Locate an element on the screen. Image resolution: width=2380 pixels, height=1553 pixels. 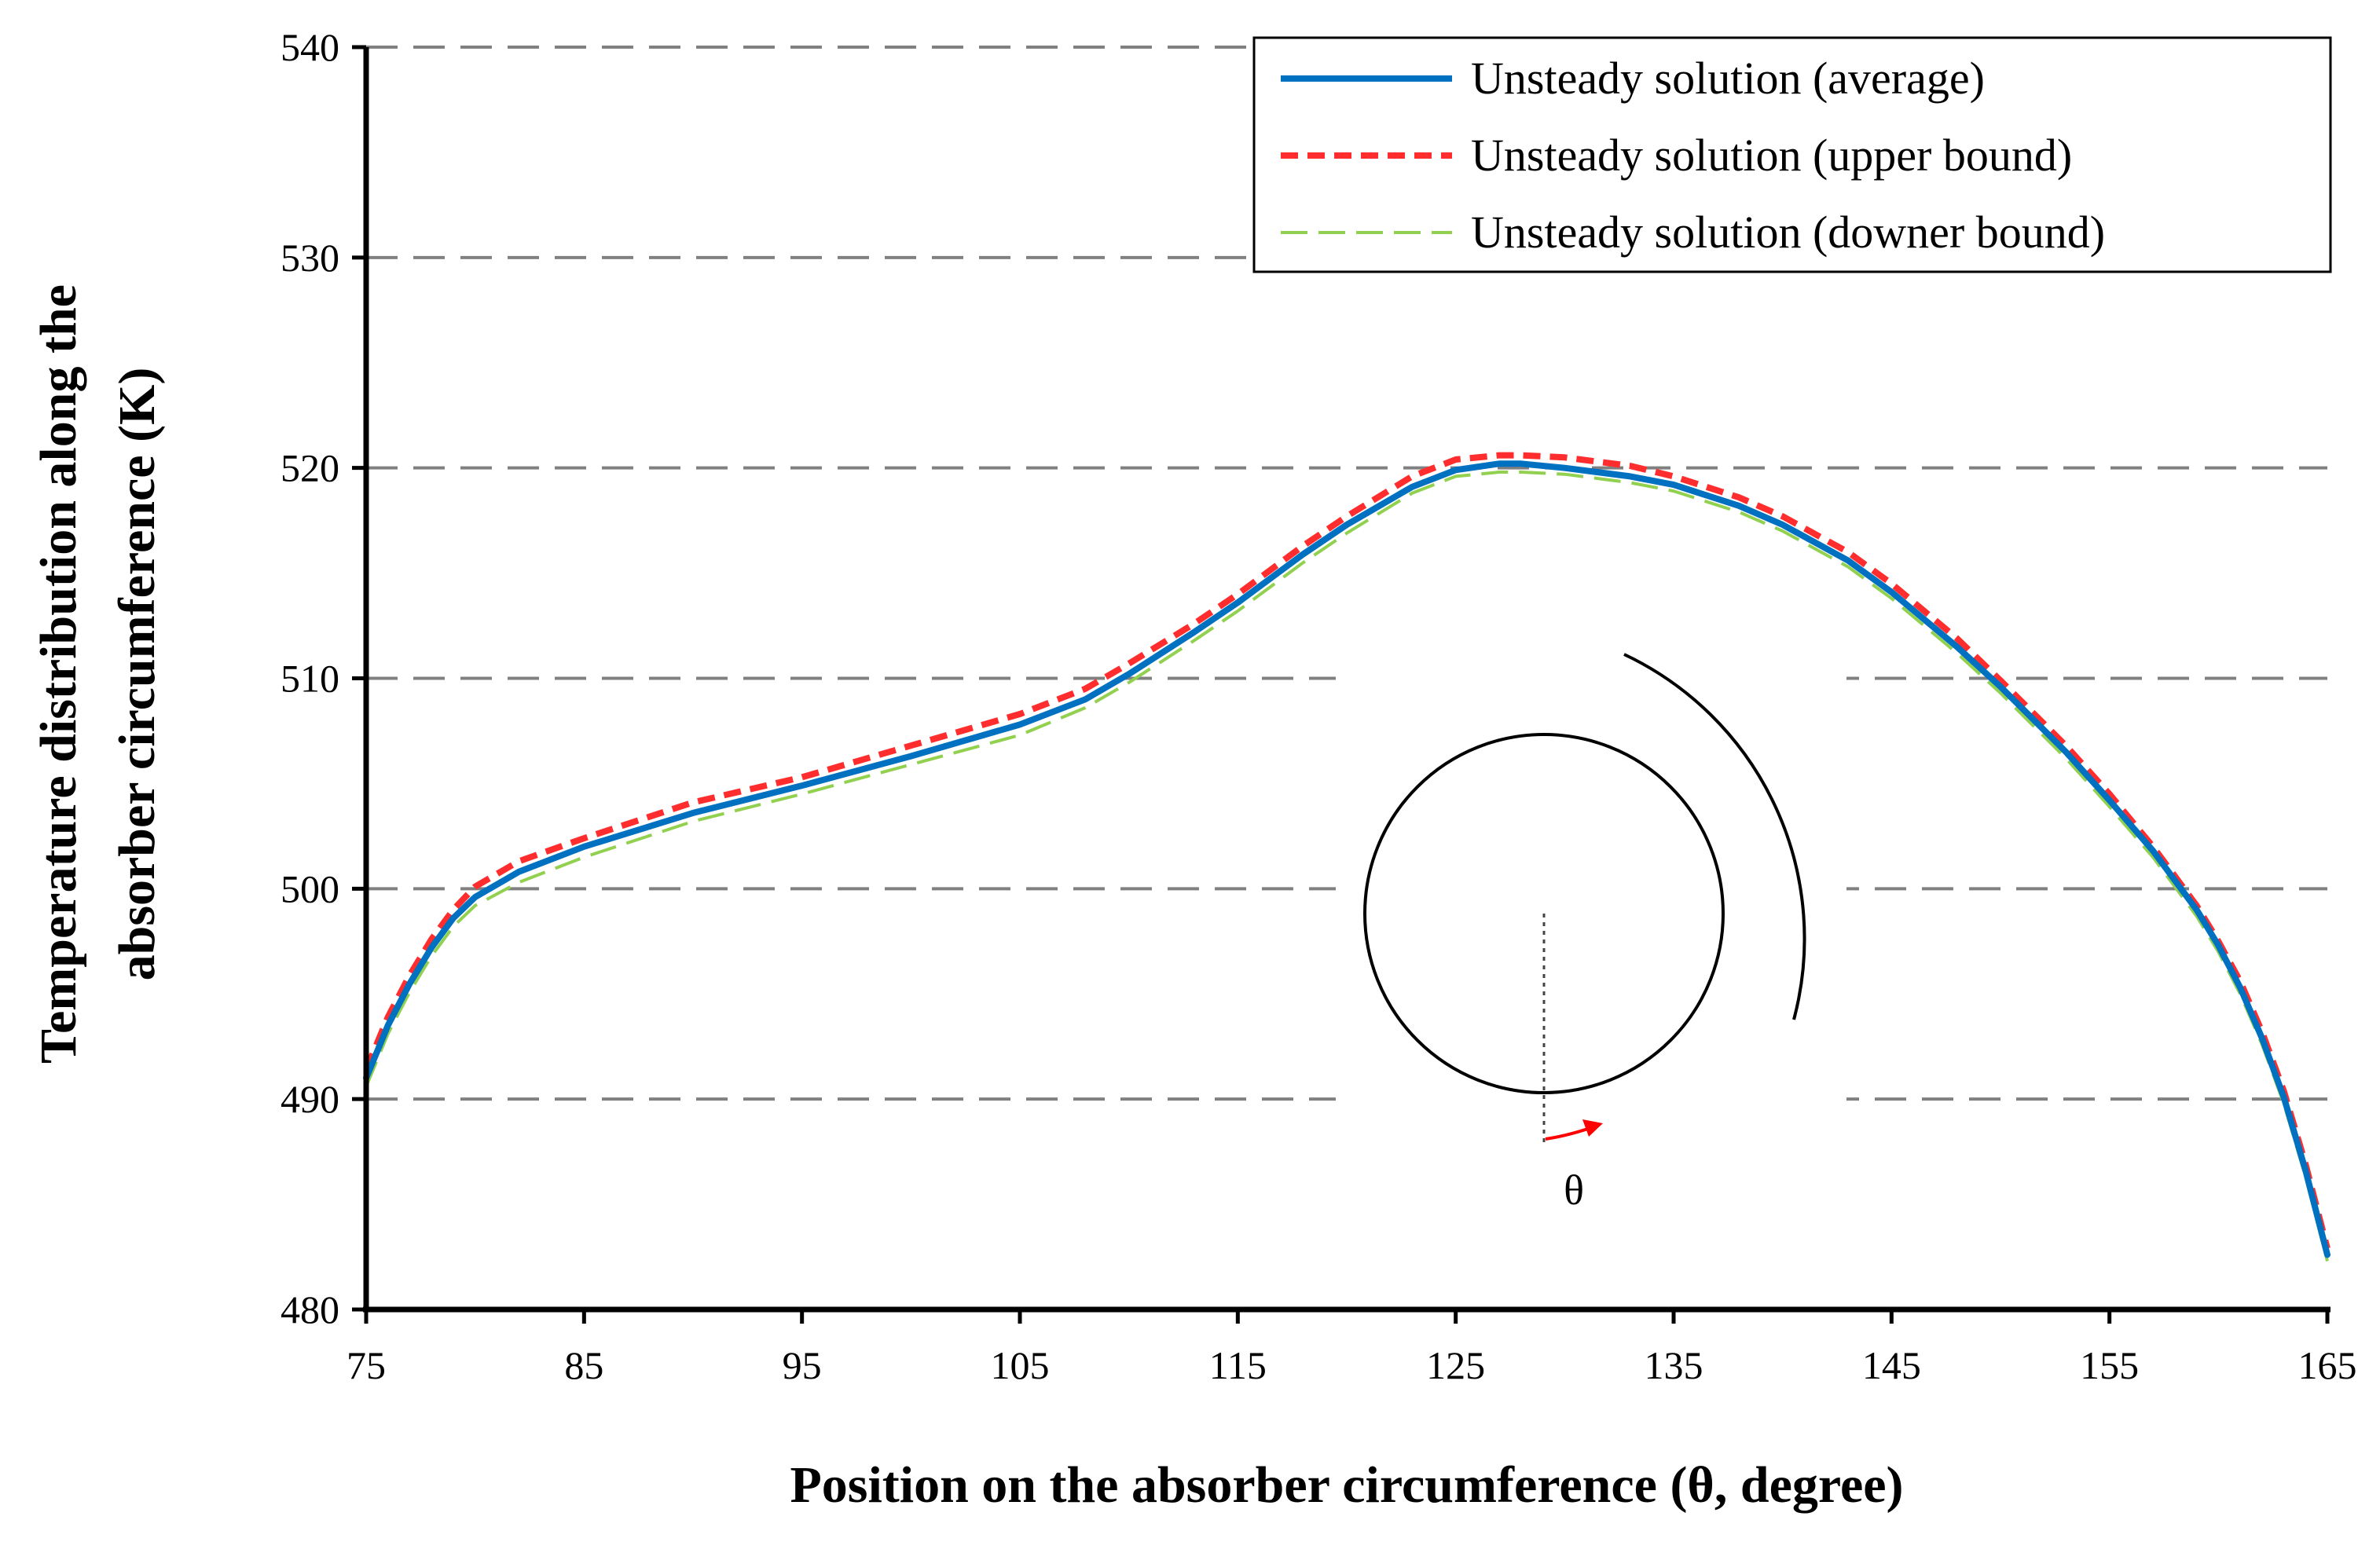
y-tick-label: 500 is located at coordinates (310, 888).